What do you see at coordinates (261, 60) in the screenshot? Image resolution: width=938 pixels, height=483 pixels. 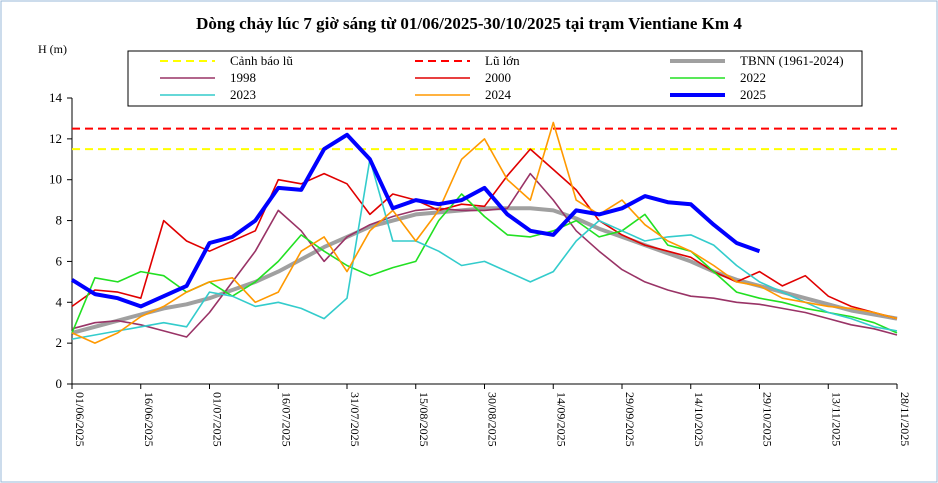 I see `legend-label: Cảnh báo lũ` at bounding box center [261, 60].